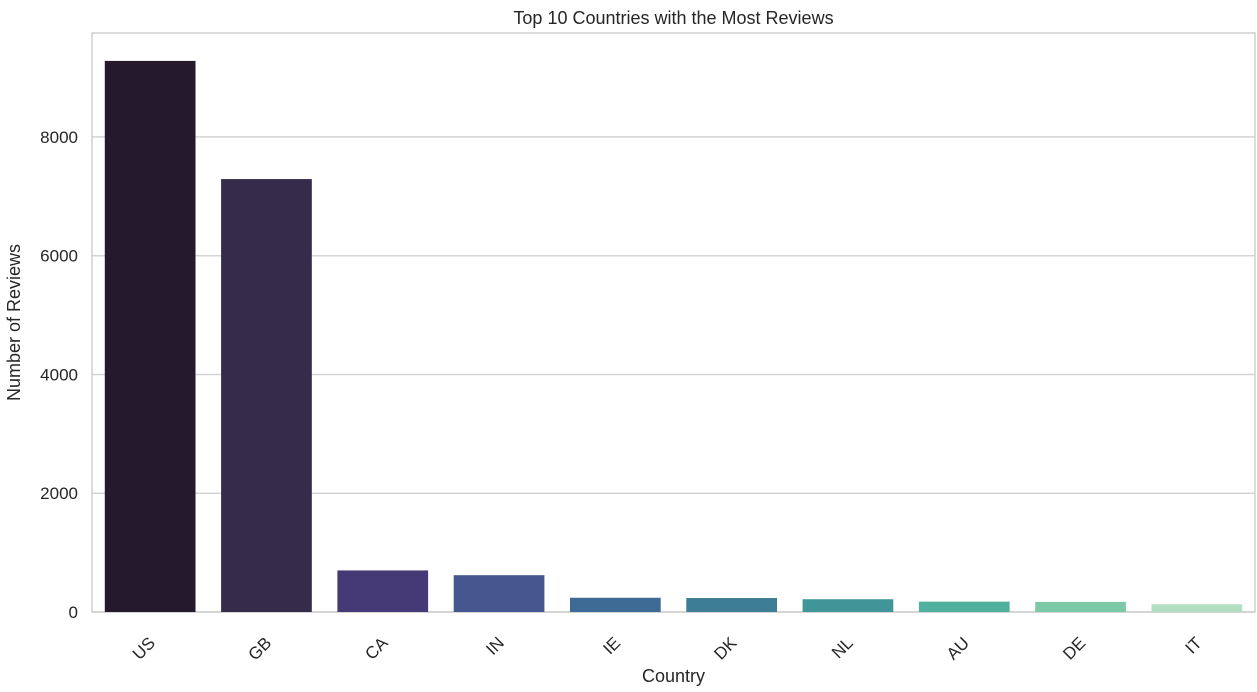 The height and width of the screenshot is (692, 1257). What do you see at coordinates (848, 605) in the screenshot?
I see `bar-nl` at bounding box center [848, 605].